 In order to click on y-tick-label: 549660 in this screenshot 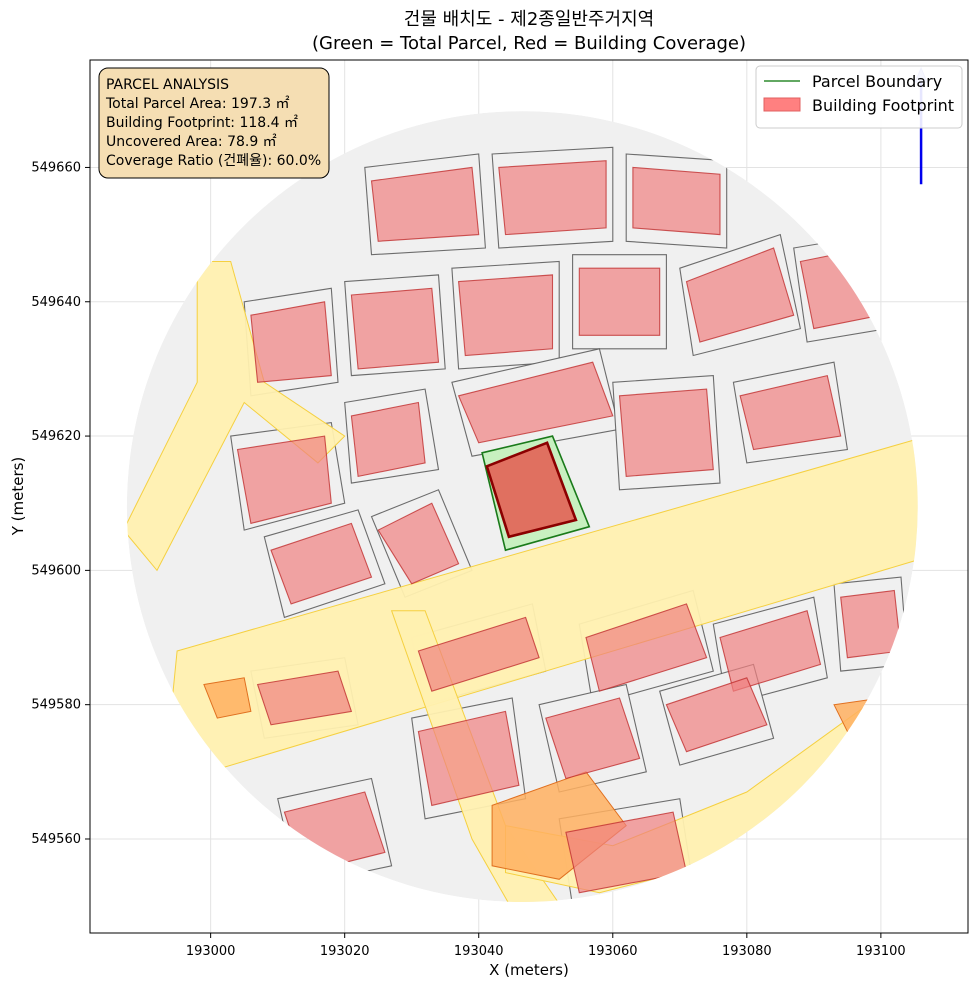, I will do `click(56, 167)`.